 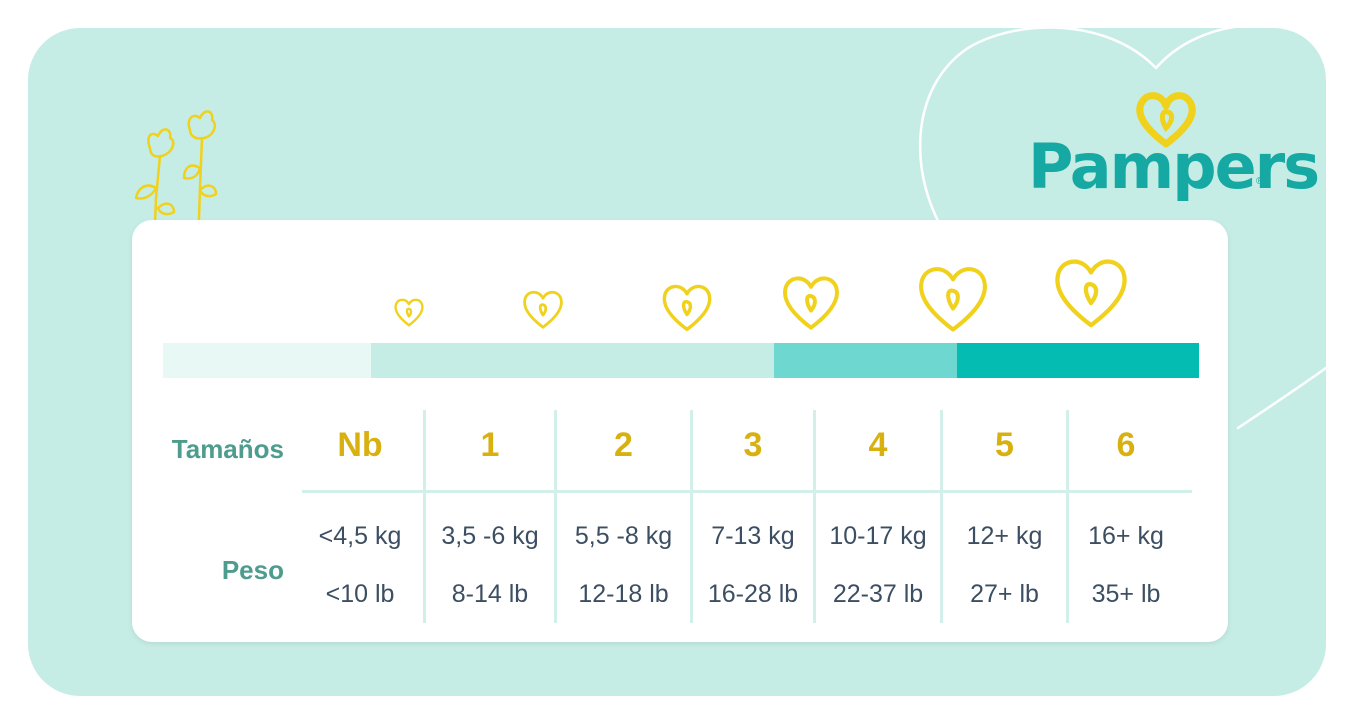 I want to click on weight-kg: 3,5 -6 kg, so click(x=490, y=536).